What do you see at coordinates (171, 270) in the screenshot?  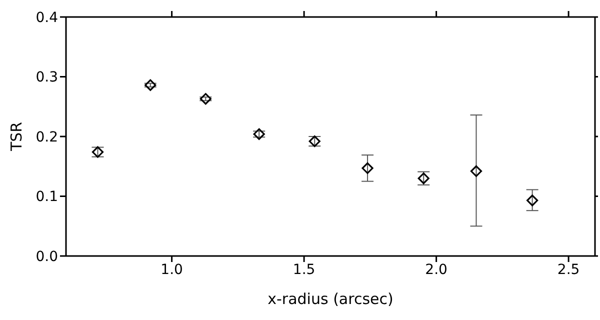 I see `x-tick-label: 1.0` at bounding box center [171, 270].